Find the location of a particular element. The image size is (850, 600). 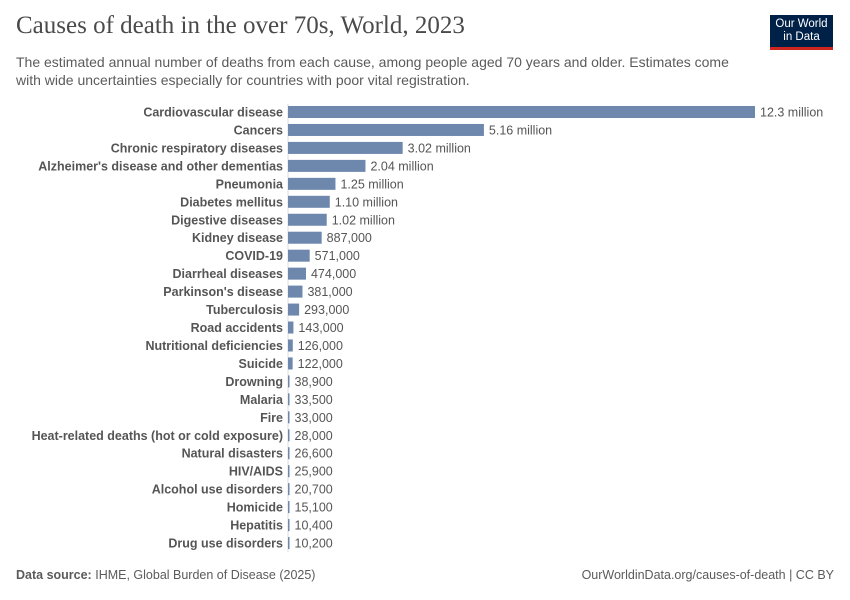

value-label: 15,100 is located at coordinates (314, 508).